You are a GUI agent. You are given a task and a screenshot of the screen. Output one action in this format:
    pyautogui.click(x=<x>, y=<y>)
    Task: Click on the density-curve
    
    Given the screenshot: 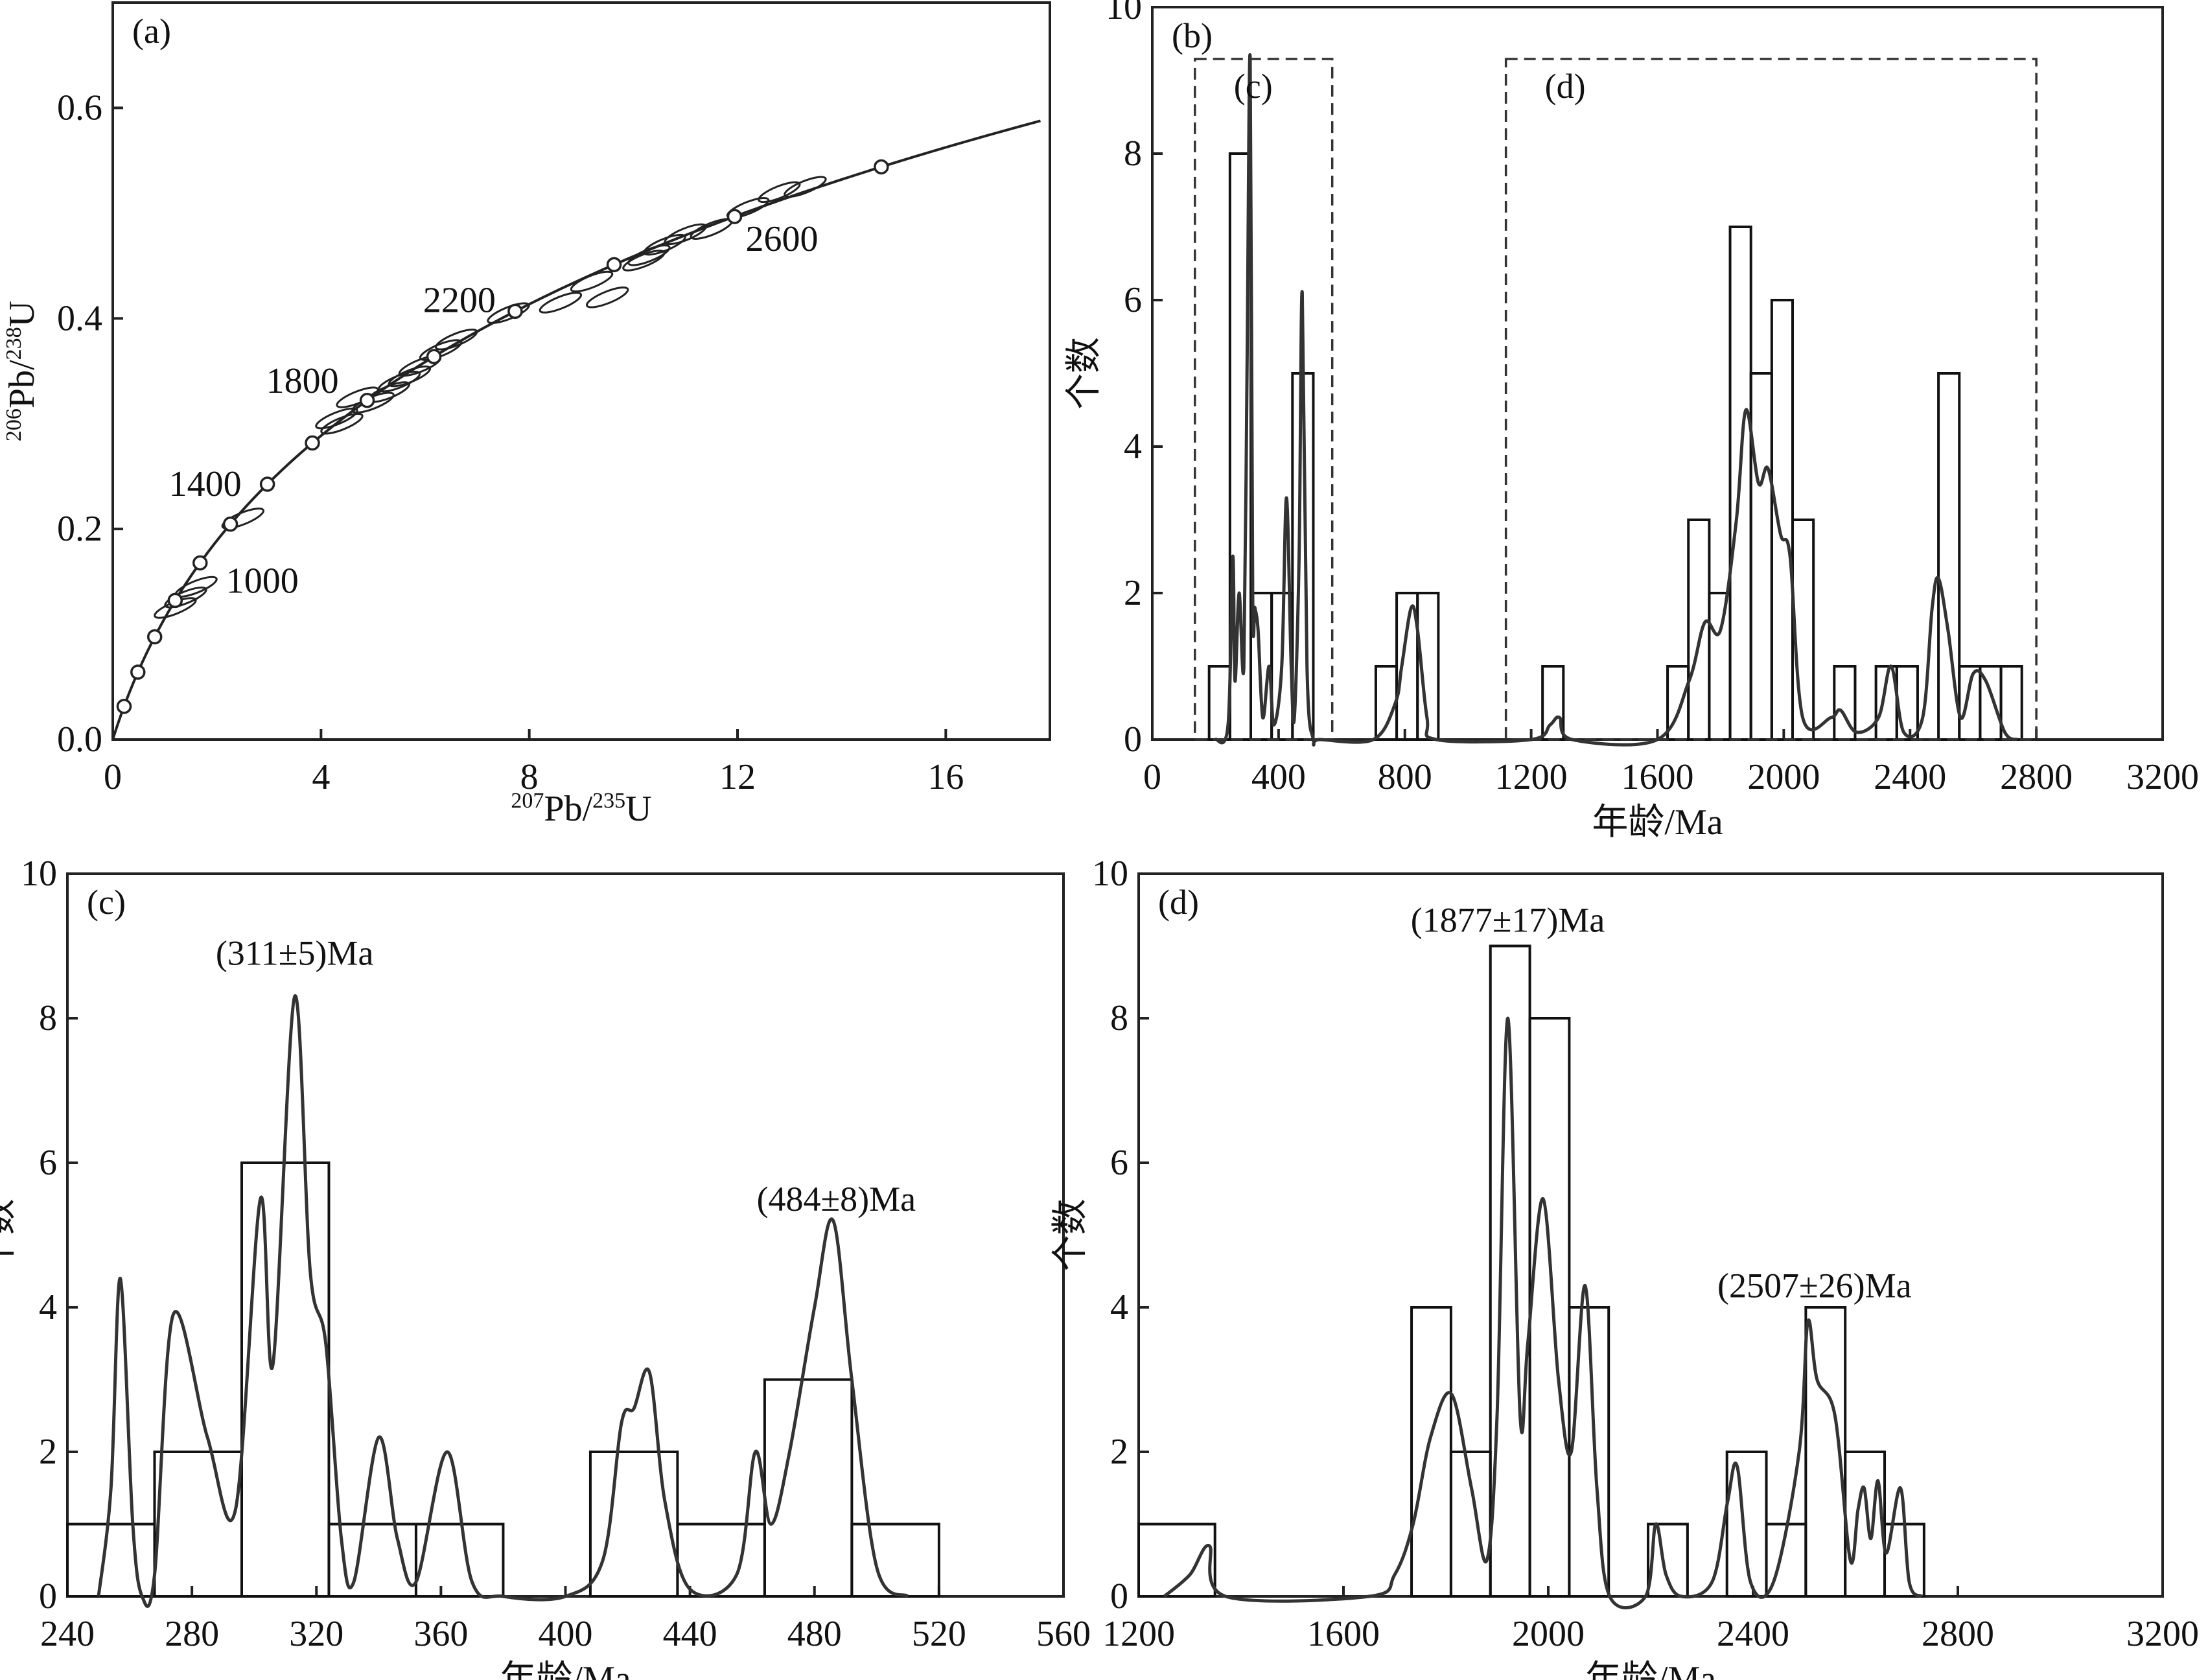 What is the action you would take?
    pyautogui.click(x=1543, y=1312)
    